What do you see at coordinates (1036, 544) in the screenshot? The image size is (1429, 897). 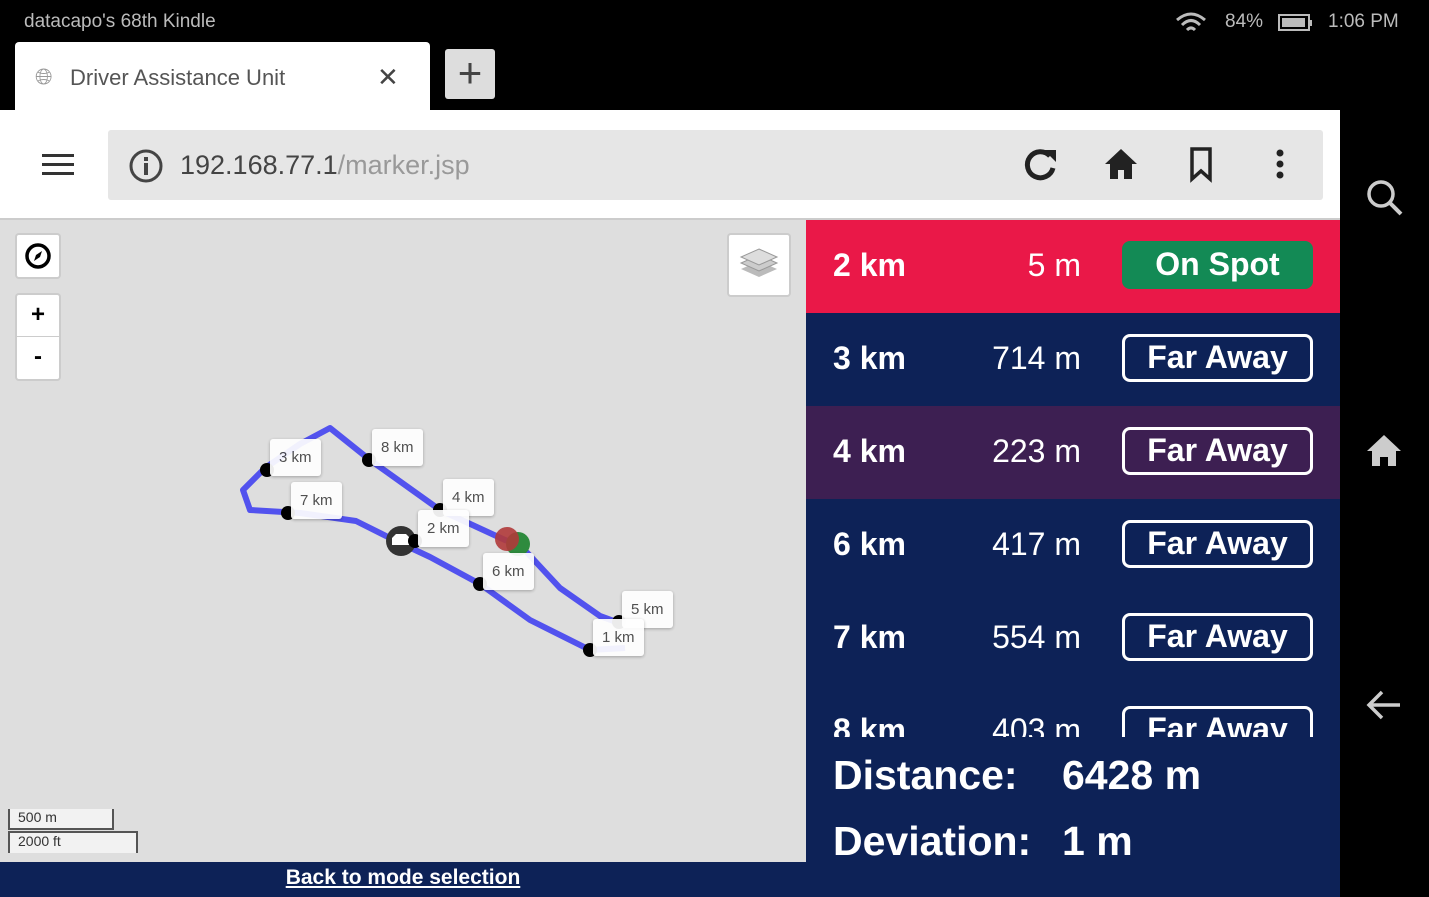 I see `checkpoint-distance: 417 m` at bounding box center [1036, 544].